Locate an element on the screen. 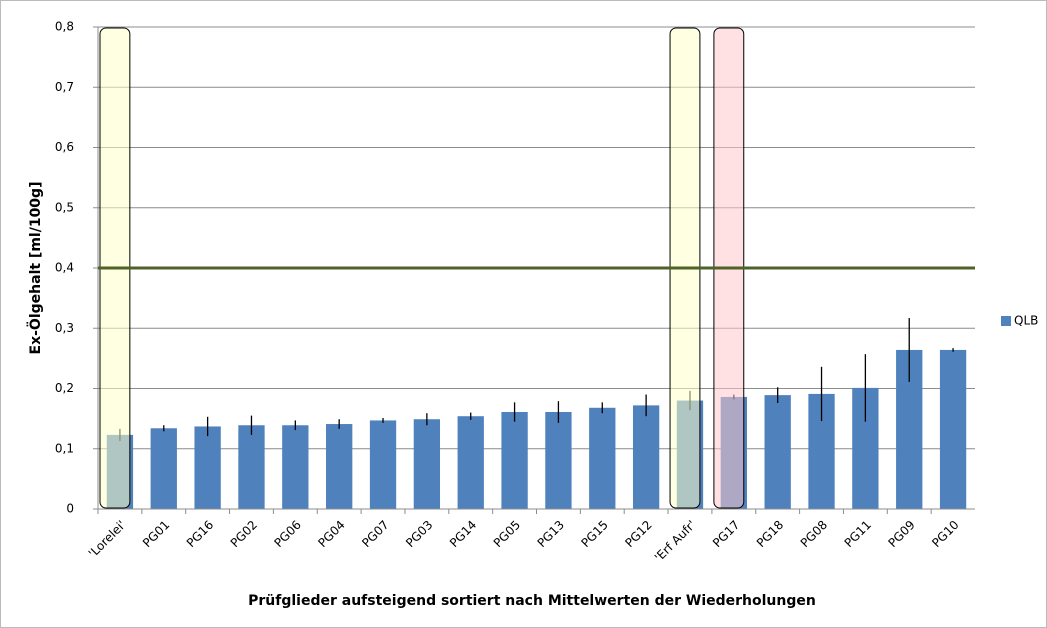 The image size is (1047, 628). legend-swatch is located at coordinates (1006, 321).